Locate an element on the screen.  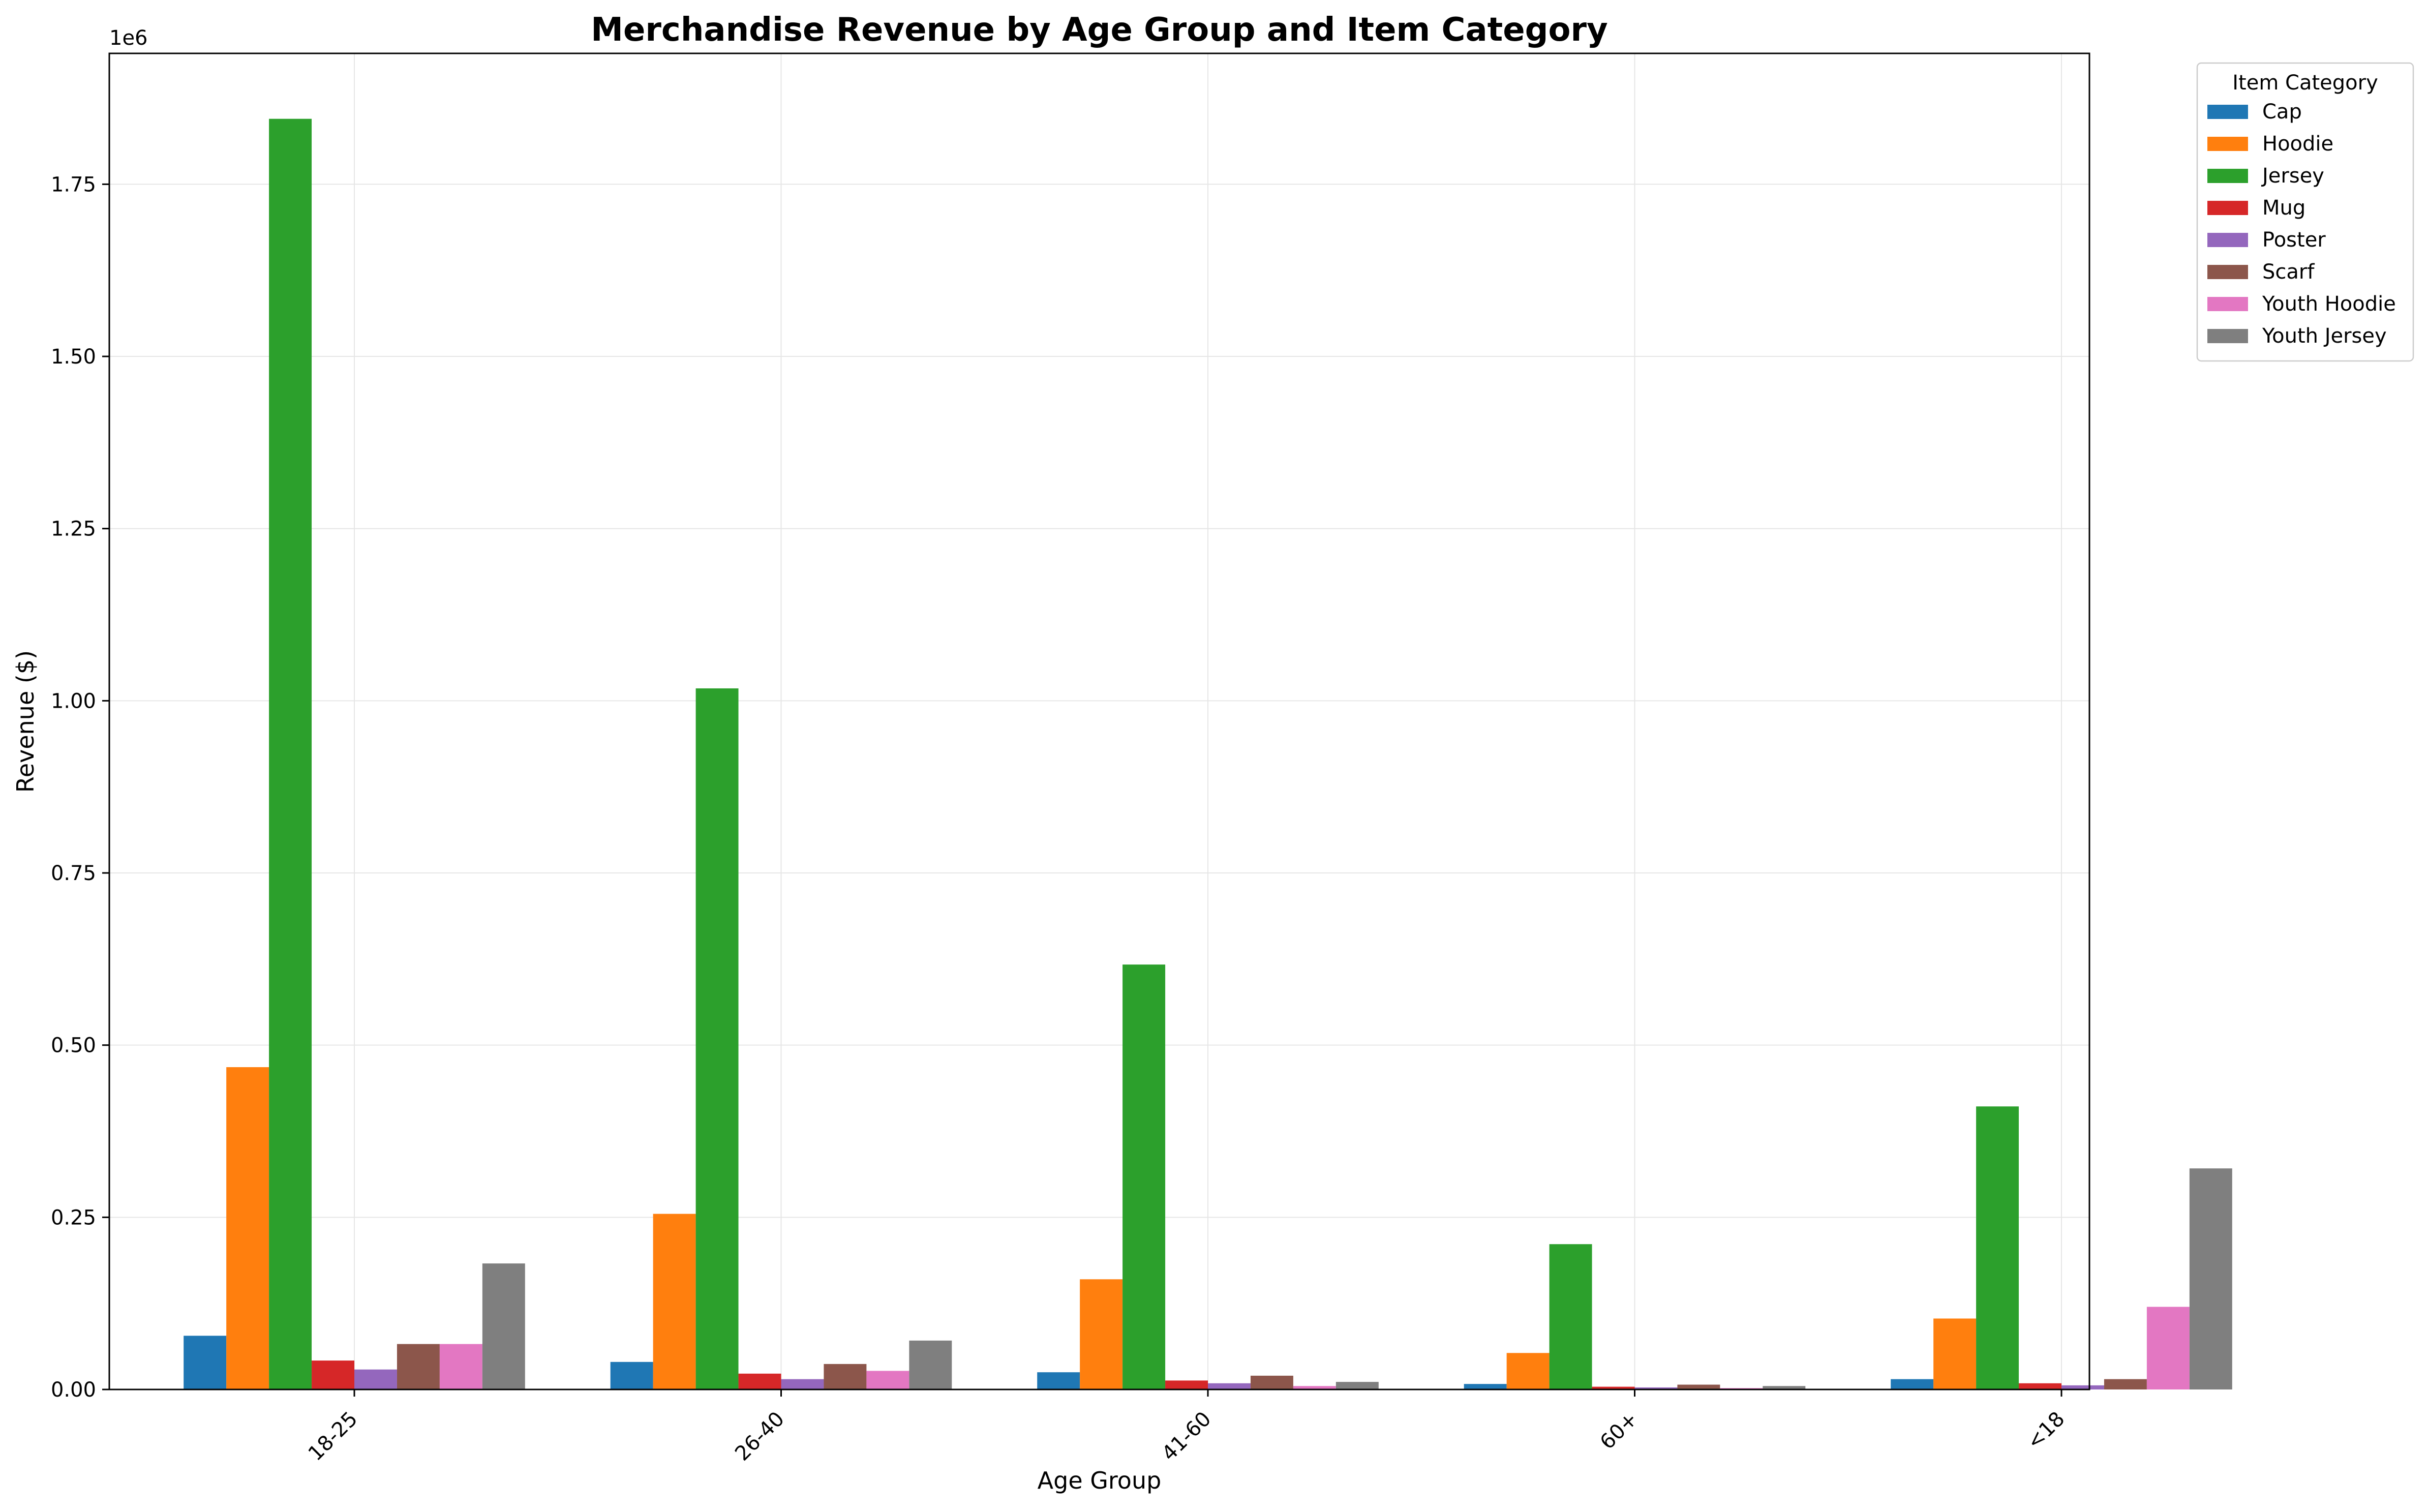
legend-label: Hoodie is located at coordinates (2297, 144).